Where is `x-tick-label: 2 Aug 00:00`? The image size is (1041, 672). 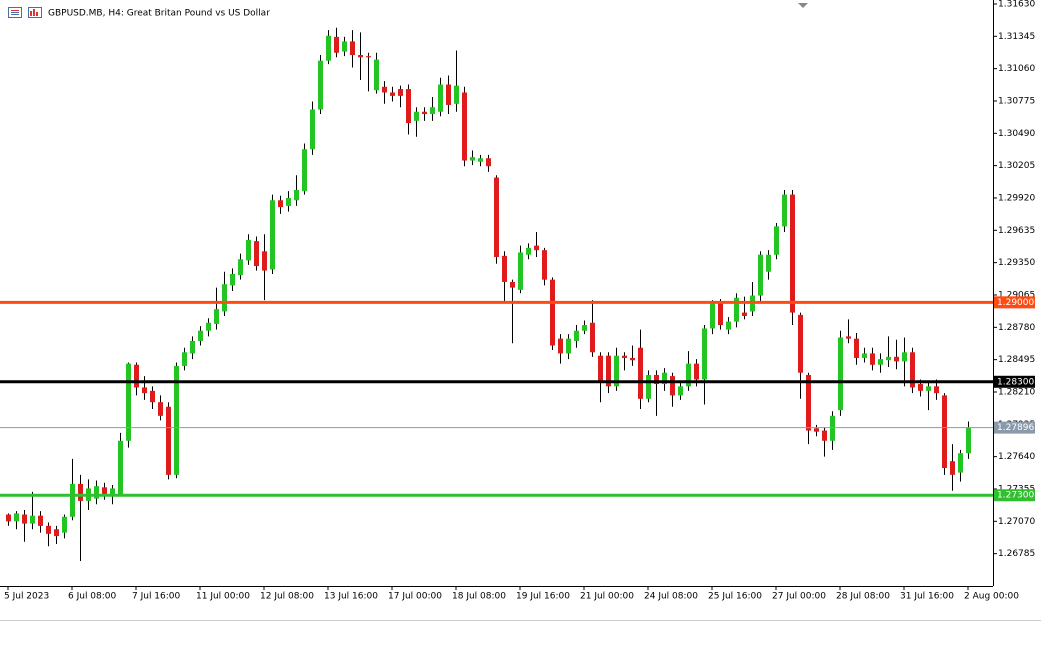 x-tick-label: 2 Aug 00:00 is located at coordinates (991, 597).